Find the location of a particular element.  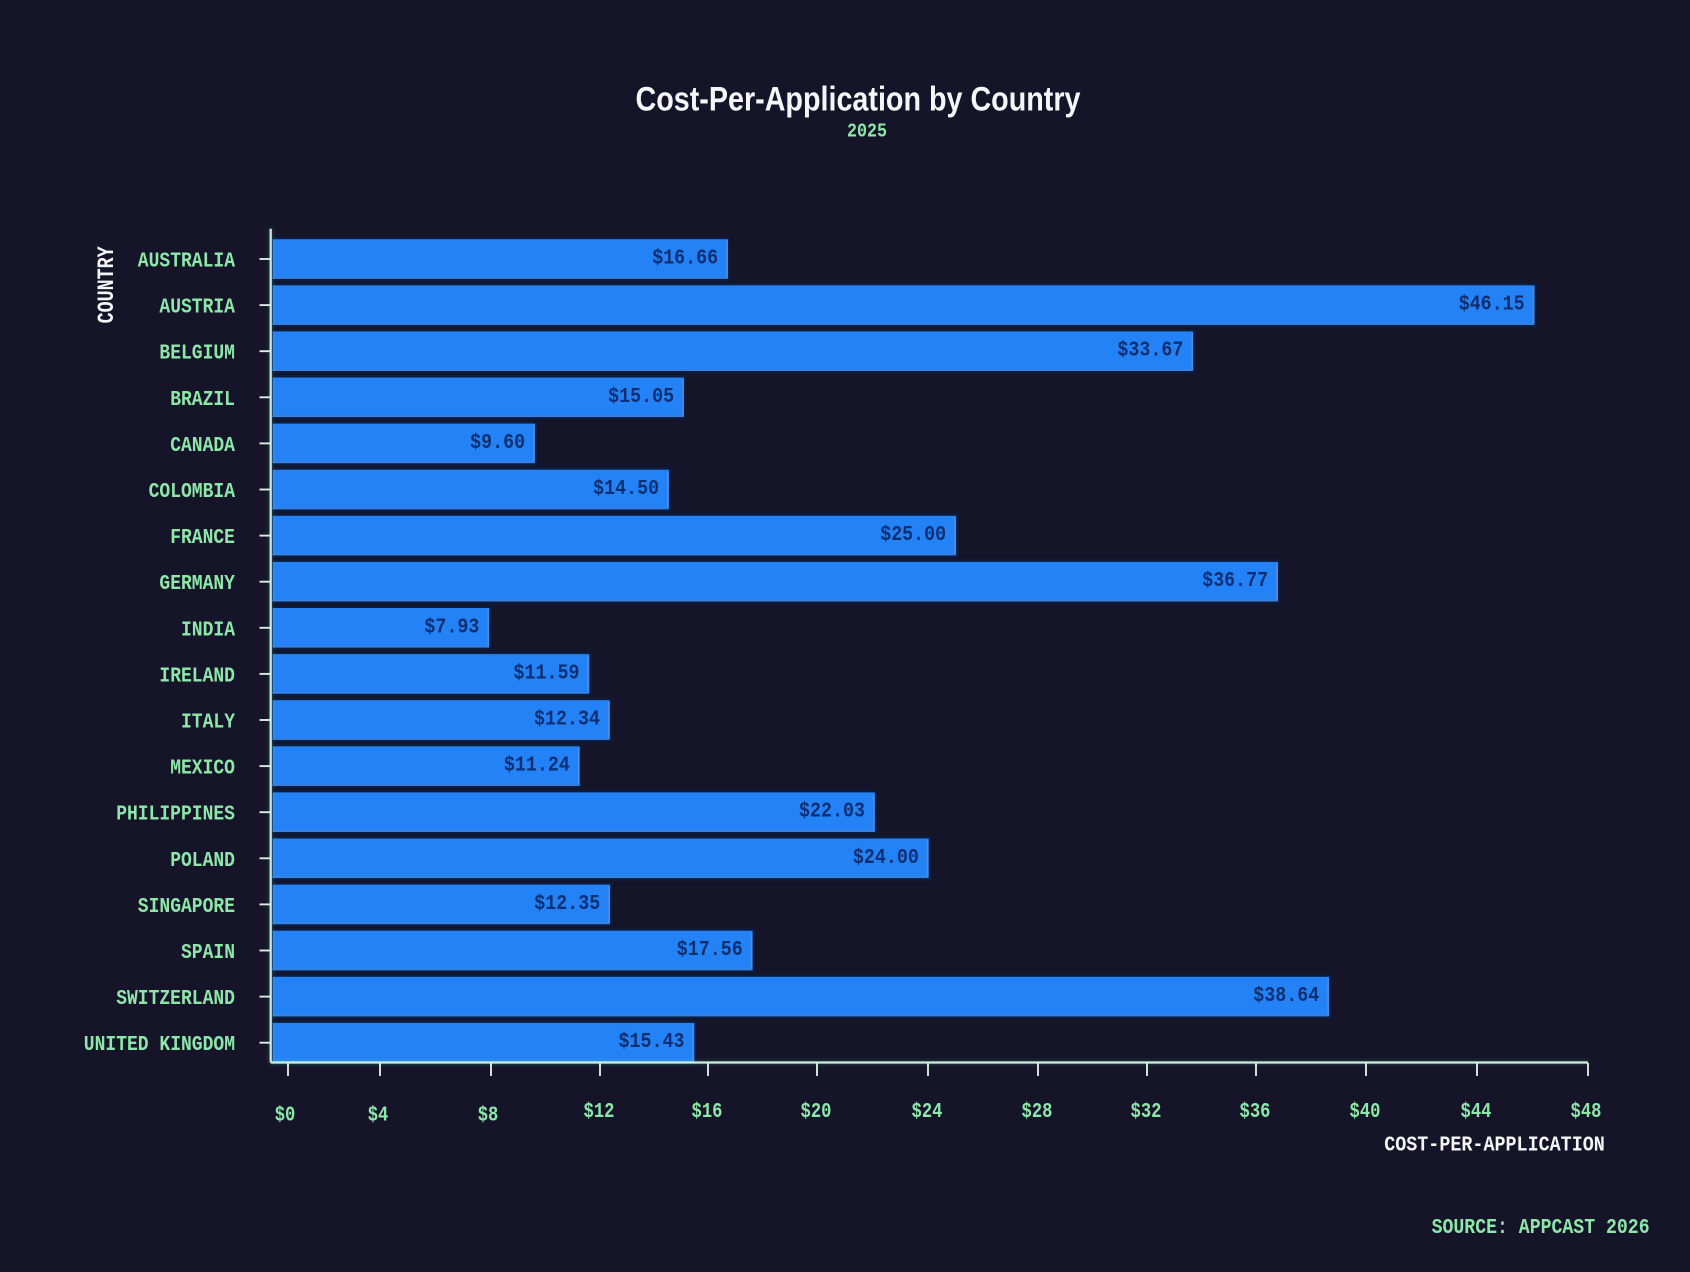

svg-text: INDIA is located at coordinates (208, 630).